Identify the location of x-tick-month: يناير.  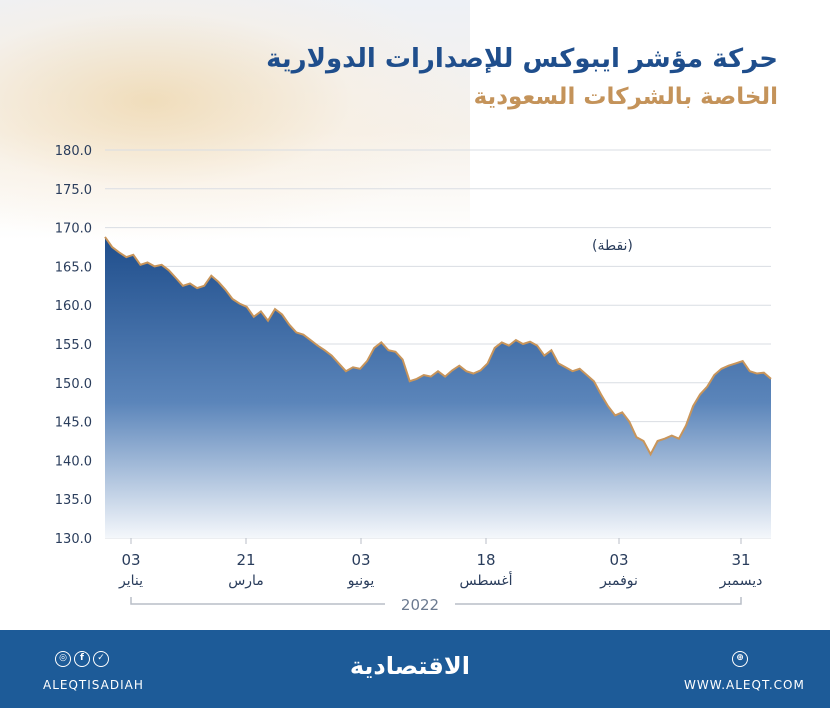
(130, 581).